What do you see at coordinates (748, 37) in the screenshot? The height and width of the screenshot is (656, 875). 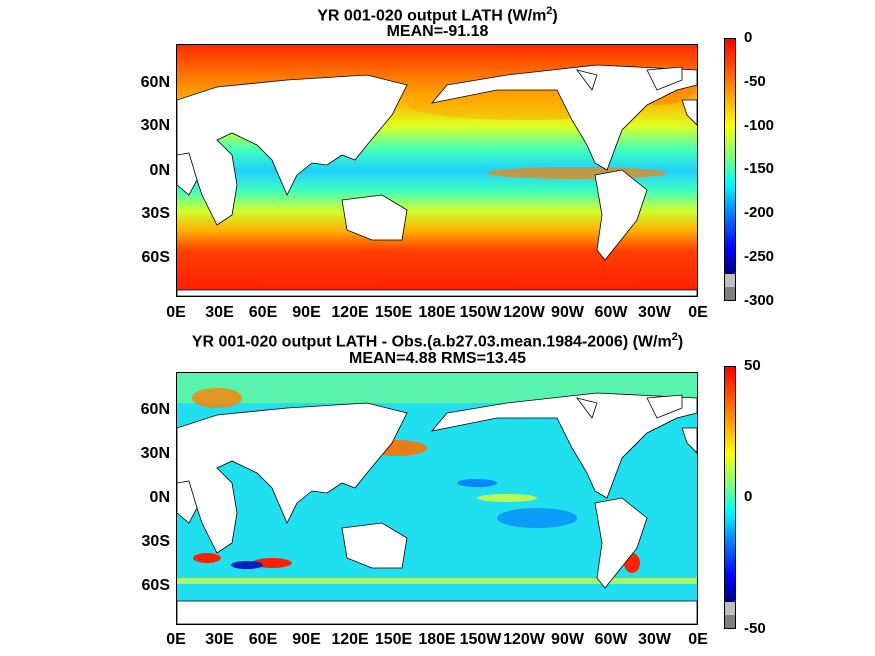 I see `top-colorbar-tick: 0` at bounding box center [748, 37].